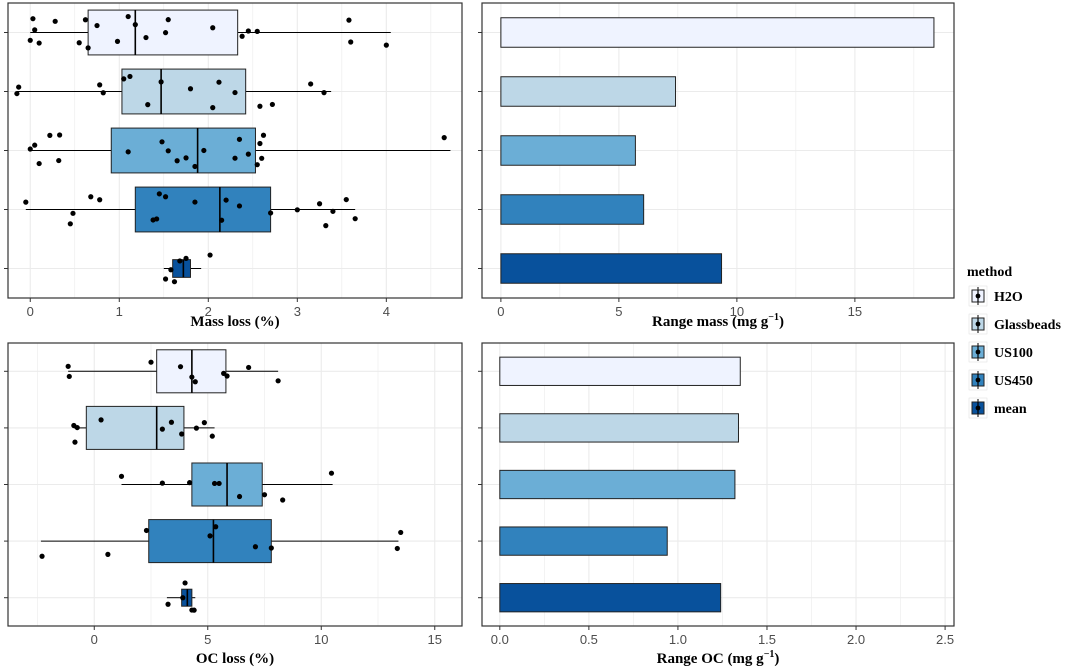 This screenshot has width=1084, height=669. Describe the element at coordinates (297, 311) in the screenshot. I see `x-tick-label: 3` at that location.